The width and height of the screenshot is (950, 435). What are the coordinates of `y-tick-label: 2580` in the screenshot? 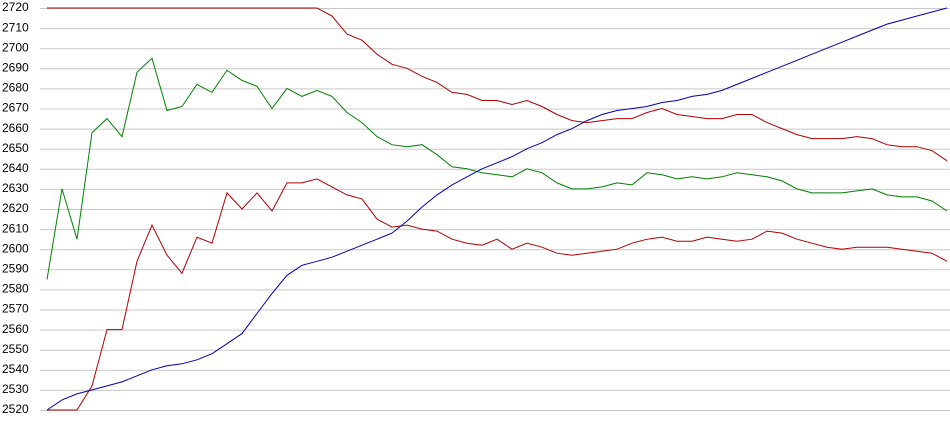 It's located at (15, 289).